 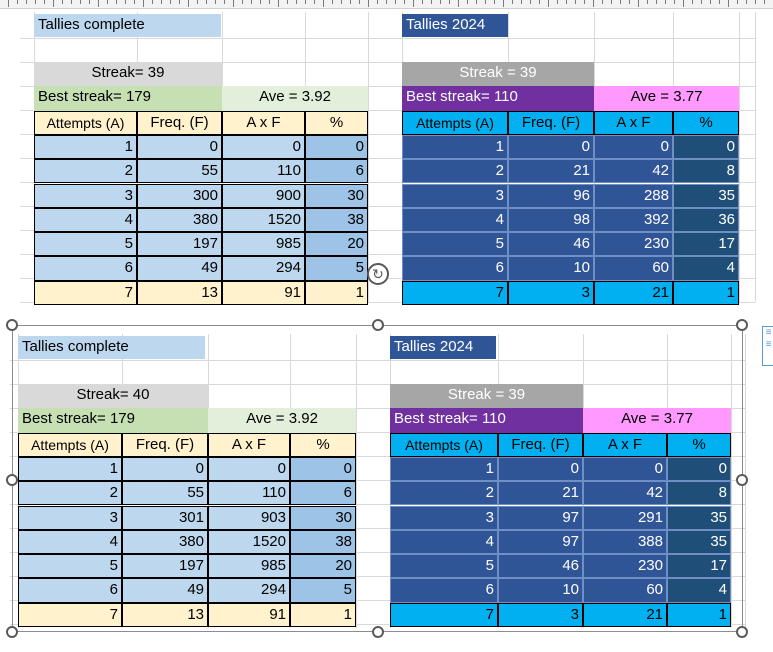 What do you see at coordinates (263, 244) in the screenshot?
I see `table-cell: 985` at bounding box center [263, 244].